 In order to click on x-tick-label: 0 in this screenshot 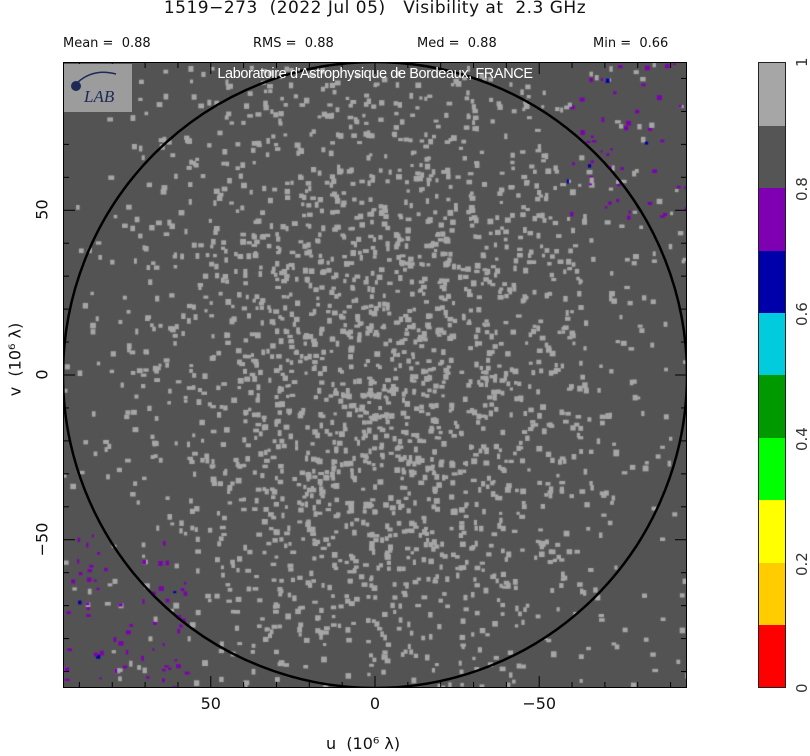, I will do `click(375, 703)`.